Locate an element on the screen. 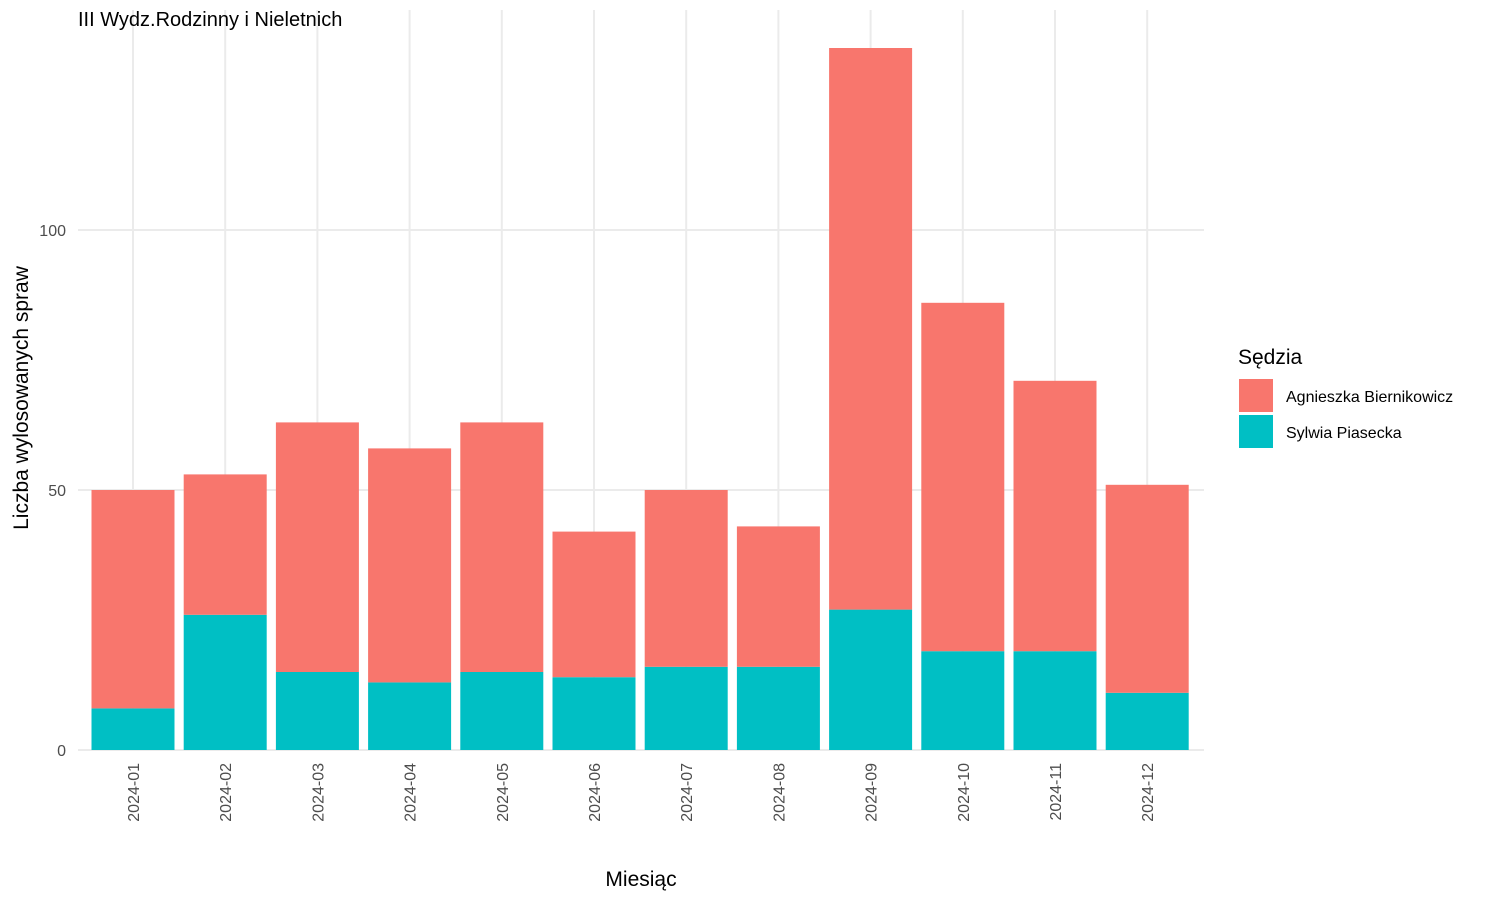  y-tick-label: 50 is located at coordinates (57, 491).